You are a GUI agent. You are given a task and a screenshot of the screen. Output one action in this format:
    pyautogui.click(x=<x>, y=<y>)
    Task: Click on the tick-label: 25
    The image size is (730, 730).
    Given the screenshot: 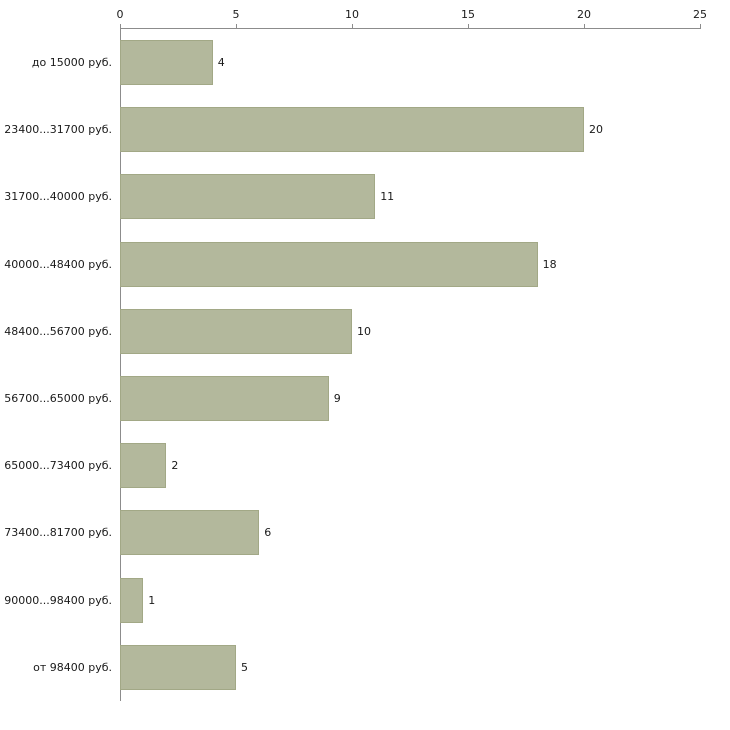 What is the action you would take?
    pyautogui.click(x=700, y=14)
    